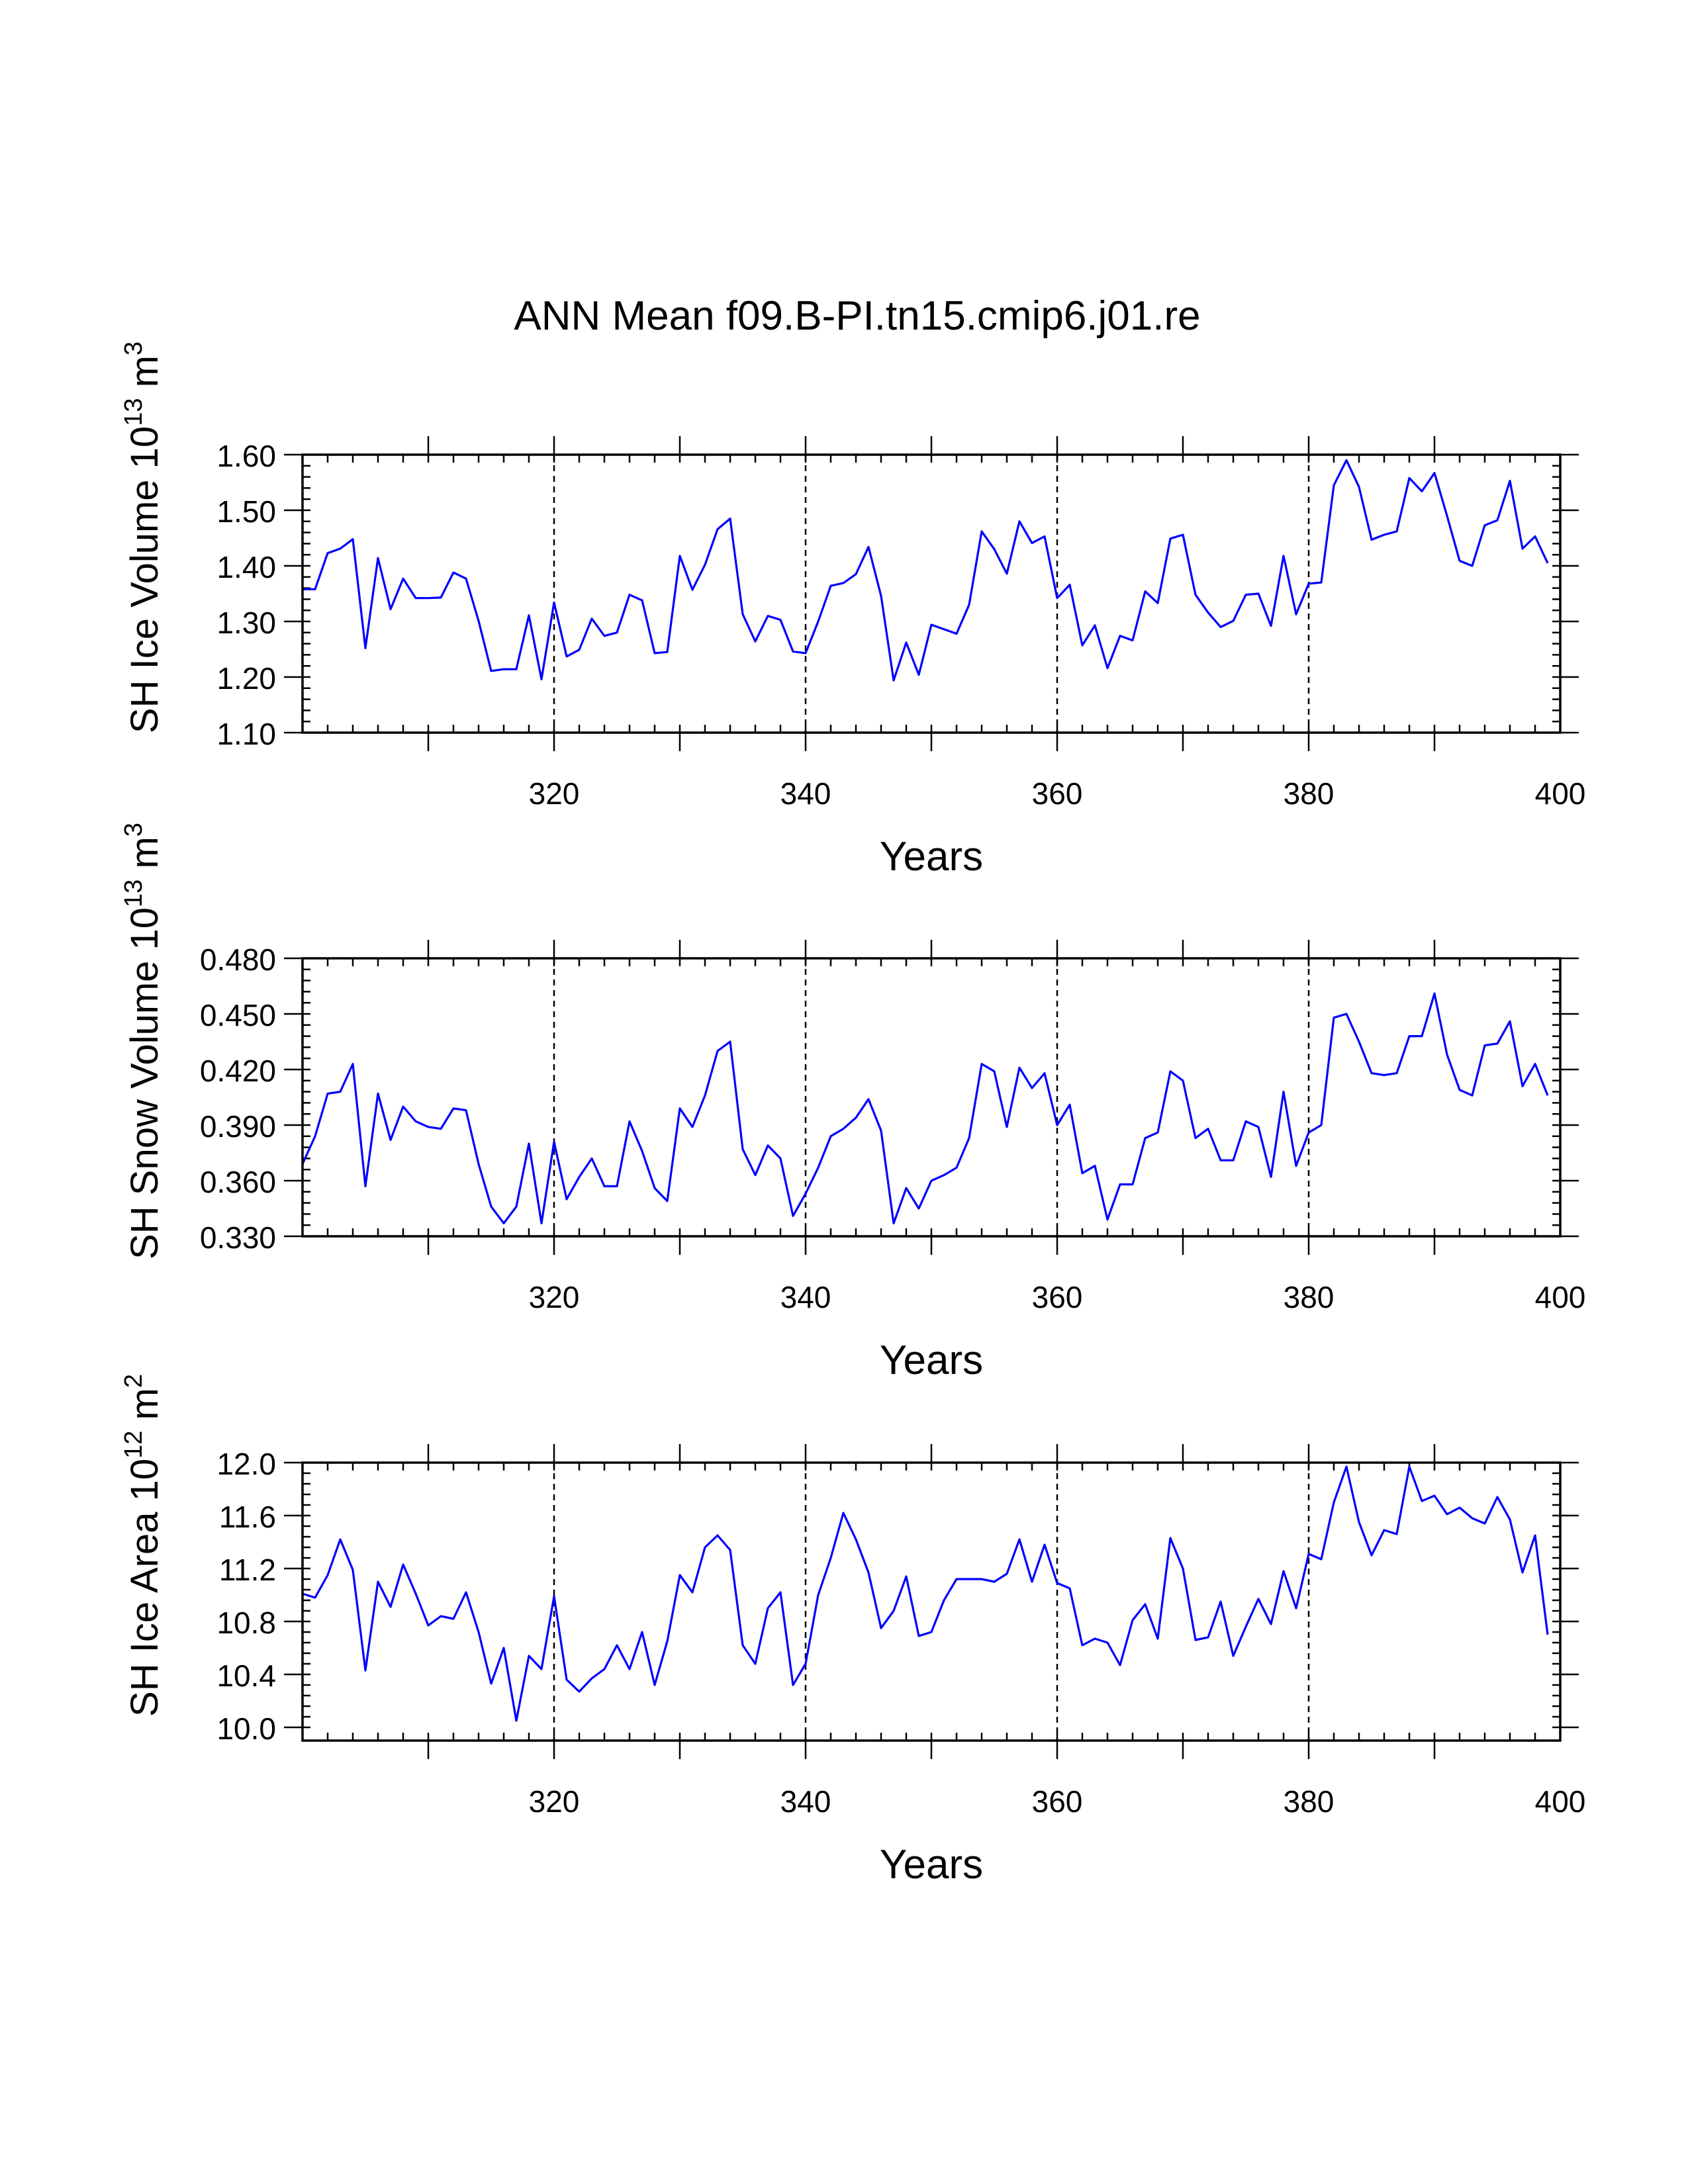 The width and height of the screenshot is (1688, 2184). Describe the element at coordinates (247, 1570) in the screenshot. I see `y-tick-label: 11.2` at that location.